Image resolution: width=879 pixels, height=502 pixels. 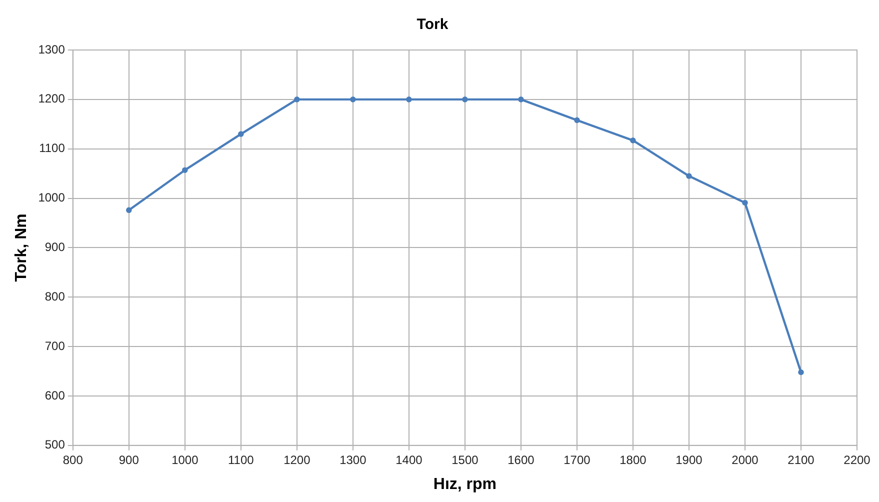 I want to click on x-tick-label: 1900, so click(x=689, y=459).